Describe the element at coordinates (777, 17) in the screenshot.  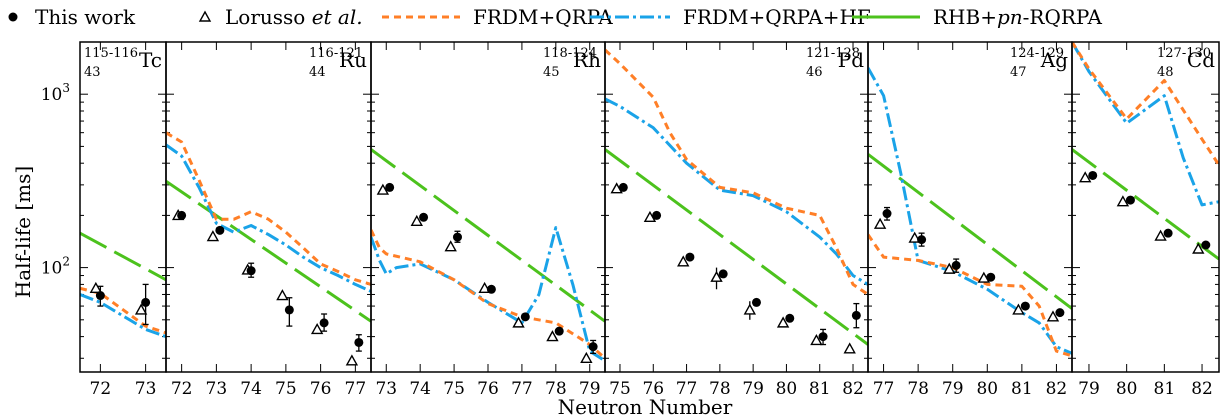
I see `legend-label-frdm-qrpa-hf: FRDM+QRPA+HF` at that location.